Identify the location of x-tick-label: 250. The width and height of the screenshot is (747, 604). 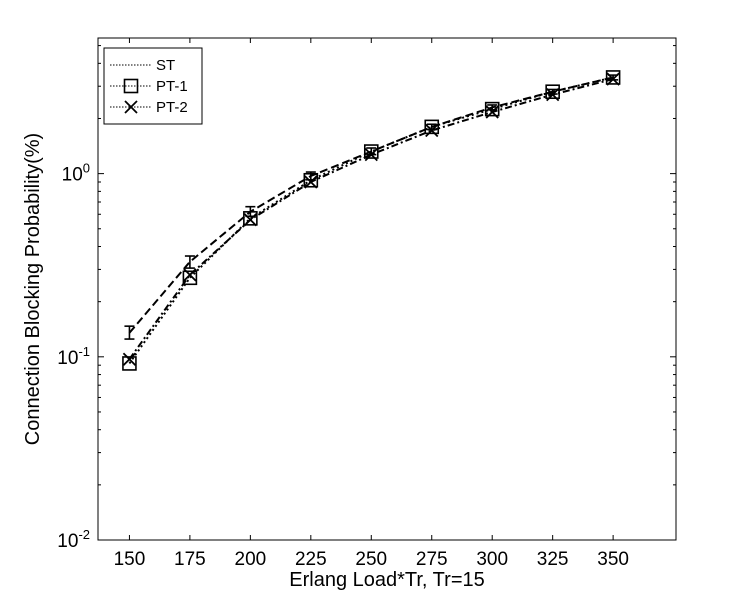
(371, 559).